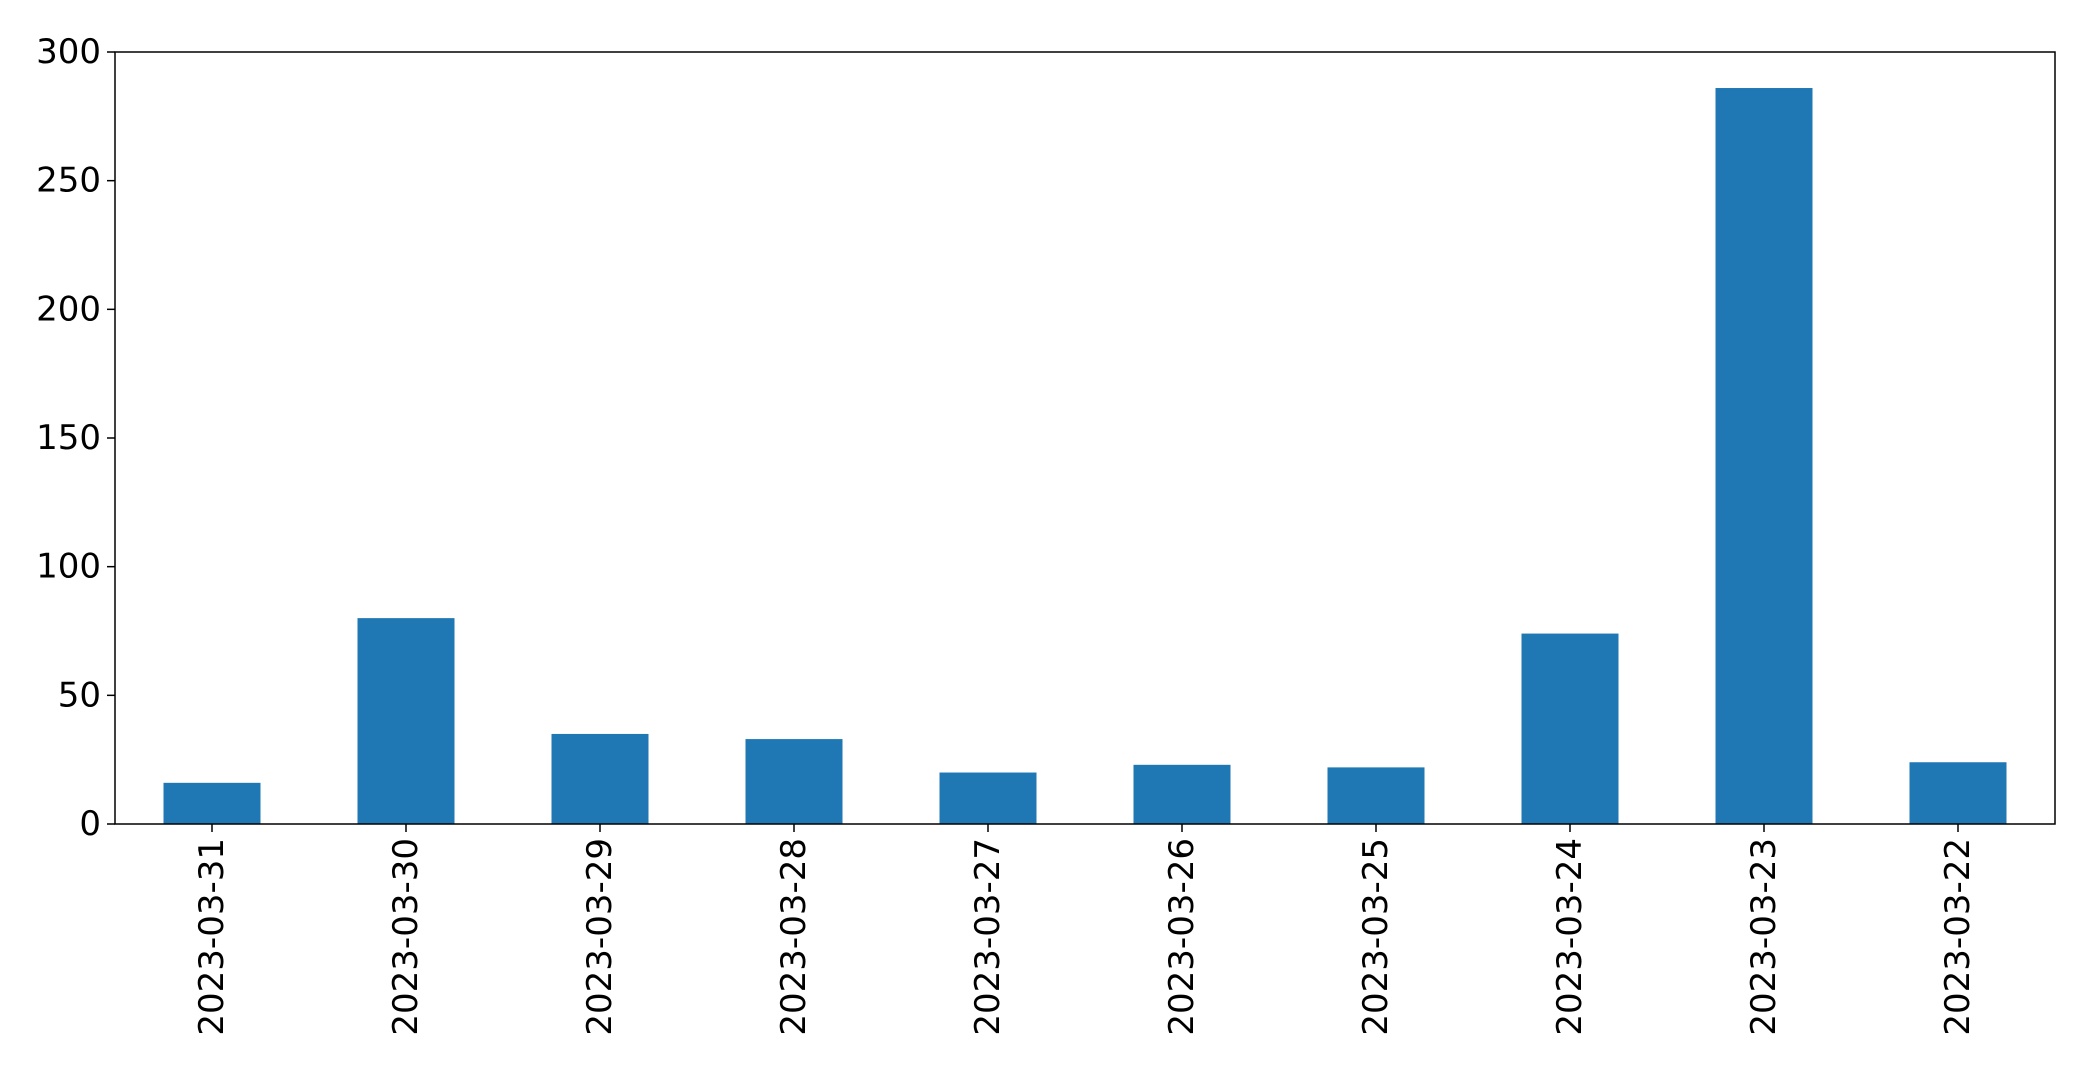 This screenshot has height=1074, width=2093. I want to click on x-tick-label-2023-03-31: 2023-03-31, so click(212, 937).